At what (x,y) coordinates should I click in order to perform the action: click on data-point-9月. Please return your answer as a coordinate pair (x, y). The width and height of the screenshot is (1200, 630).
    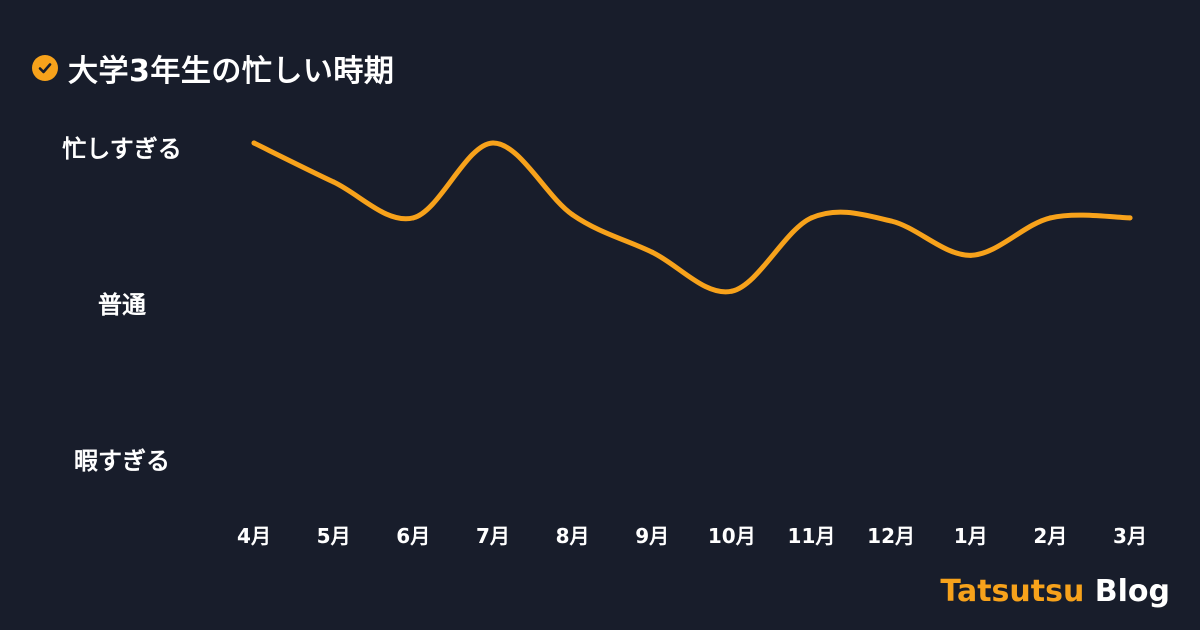
    Looking at the image, I should click on (652, 252).